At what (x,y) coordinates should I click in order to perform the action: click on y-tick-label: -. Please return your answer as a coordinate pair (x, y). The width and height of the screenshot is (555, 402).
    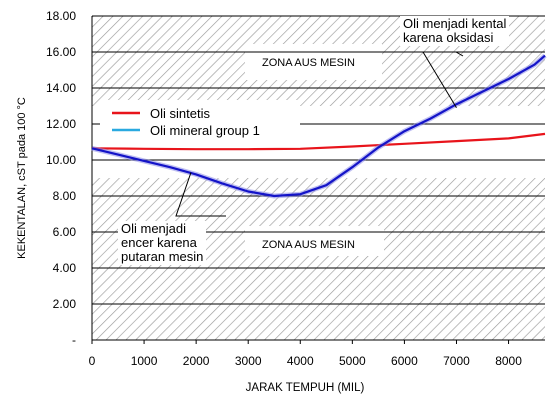
    Looking at the image, I should click on (74, 340).